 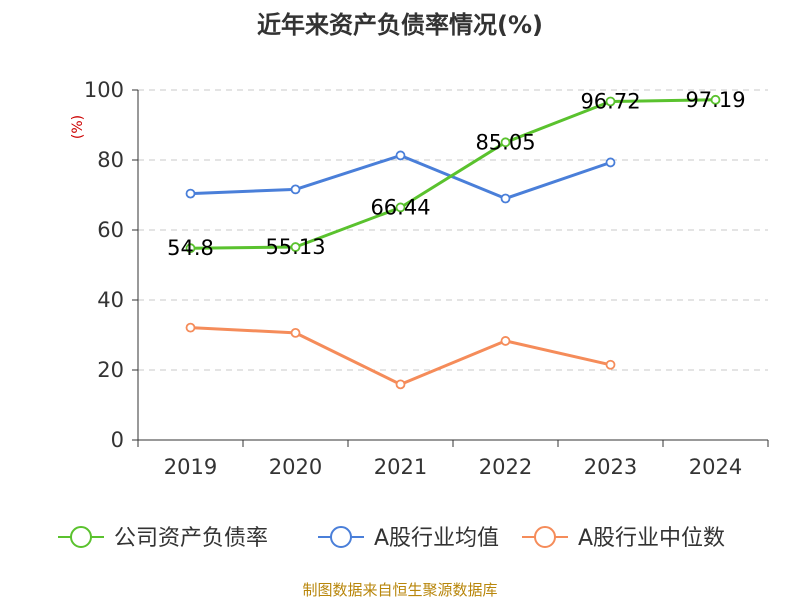 I want to click on y-tick-label-80: 80, so click(x=110, y=160).